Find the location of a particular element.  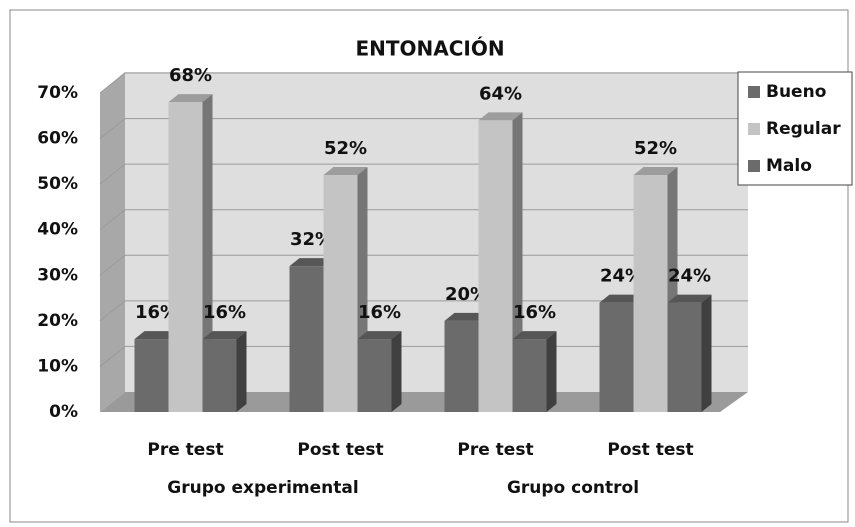

y-tick-label: 60% is located at coordinates (57, 139).